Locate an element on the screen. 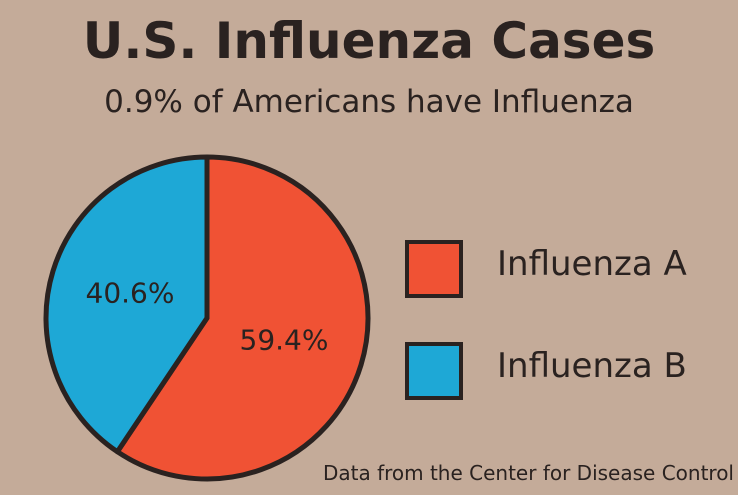 The height and width of the screenshot is (495, 738). pie-slice-influenza-b is located at coordinates (126, 304).